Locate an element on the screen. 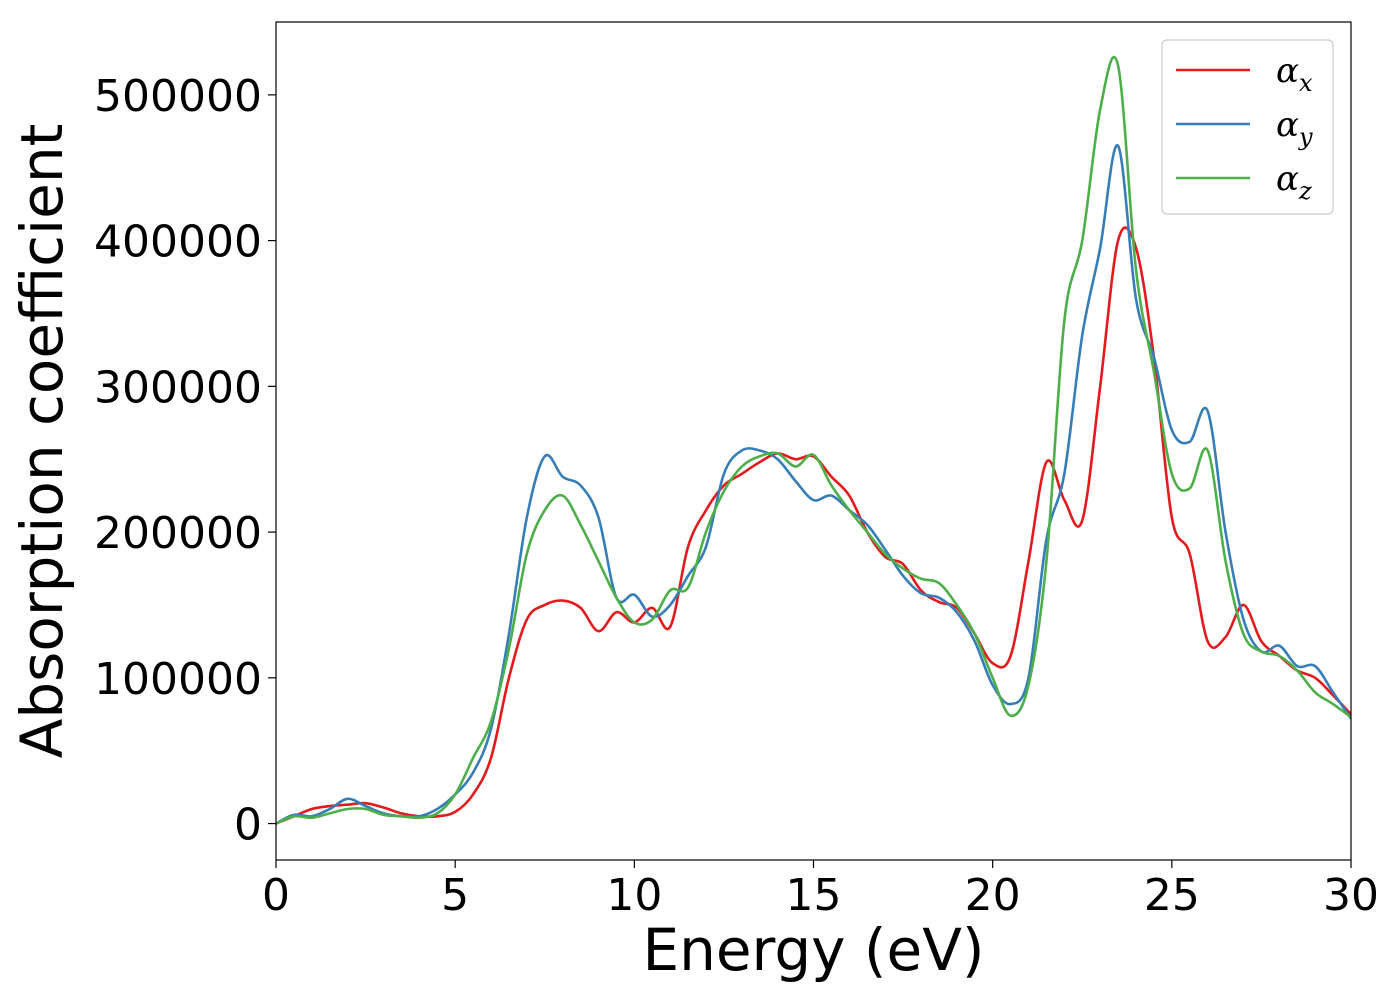 The width and height of the screenshot is (1400, 1000). y-axis-label: Absorption coefficient is located at coordinates (42, 441).